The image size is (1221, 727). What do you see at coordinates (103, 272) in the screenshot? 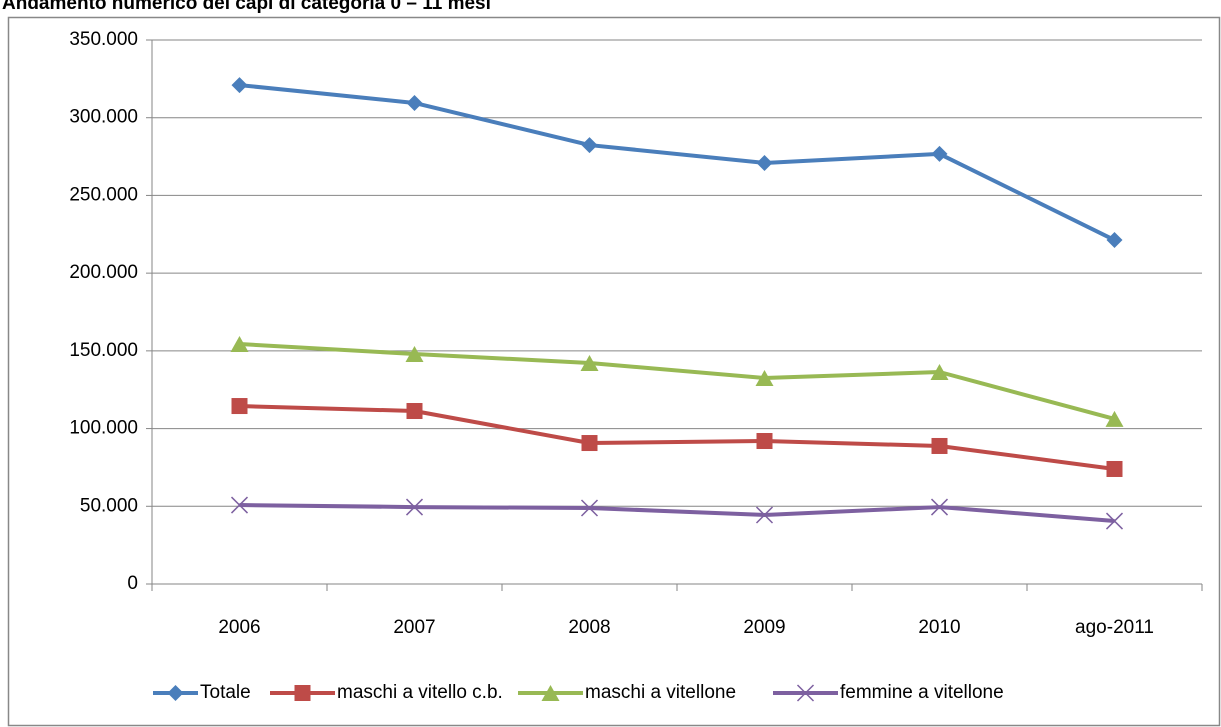
I see `y-tick-label: 200.000` at bounding box center [103, 272].